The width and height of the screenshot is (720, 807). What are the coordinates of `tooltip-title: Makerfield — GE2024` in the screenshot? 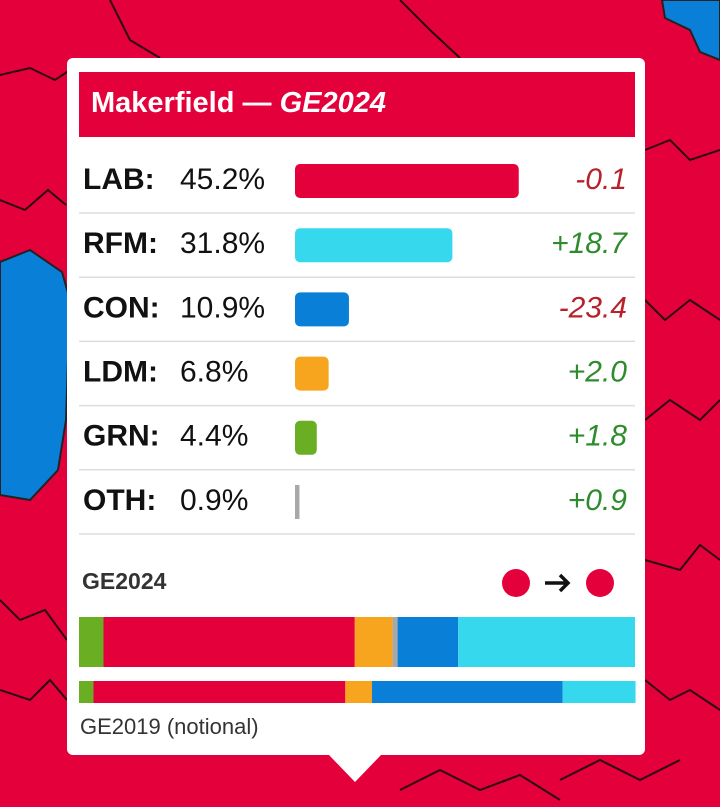 It's located at (238, 103).